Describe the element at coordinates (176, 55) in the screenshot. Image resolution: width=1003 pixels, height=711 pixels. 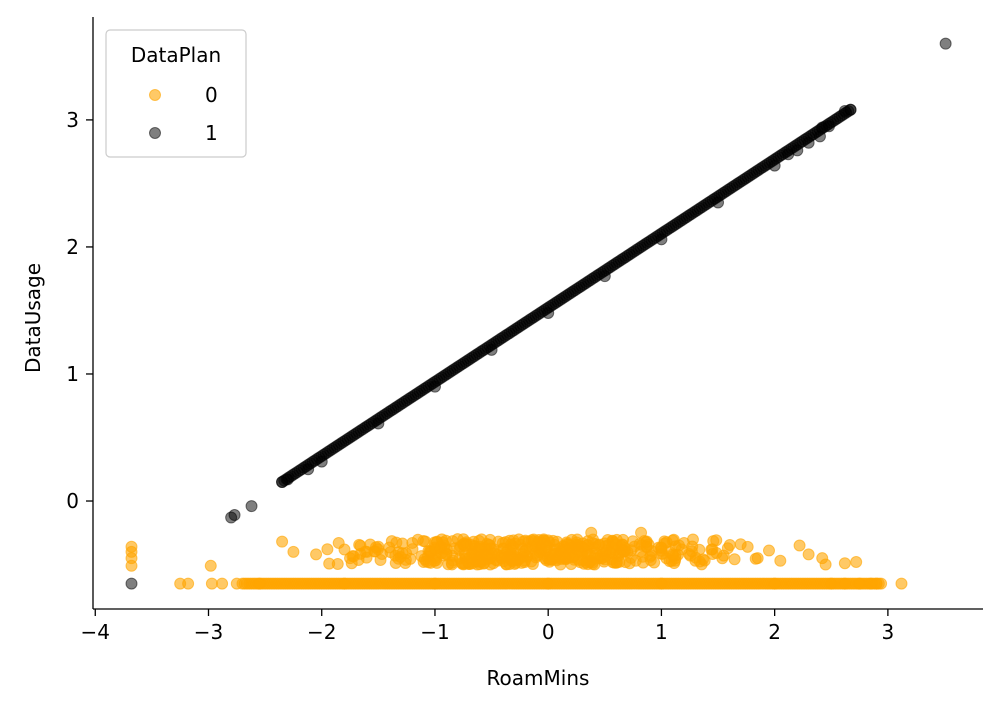
I see `legend-title: DataPlan` at that location.